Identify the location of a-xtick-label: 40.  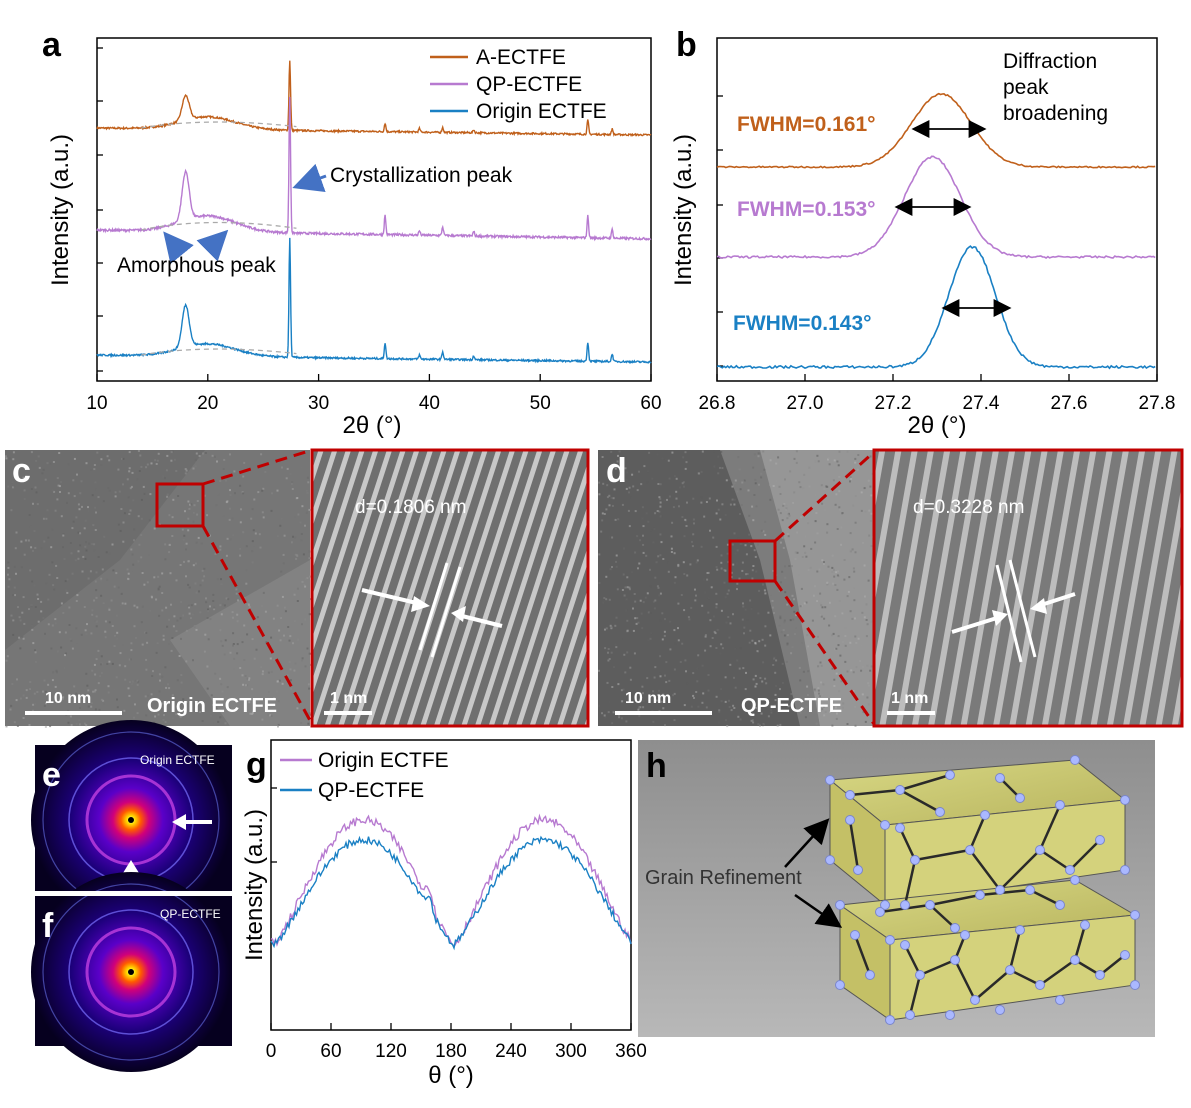
(429, 403).